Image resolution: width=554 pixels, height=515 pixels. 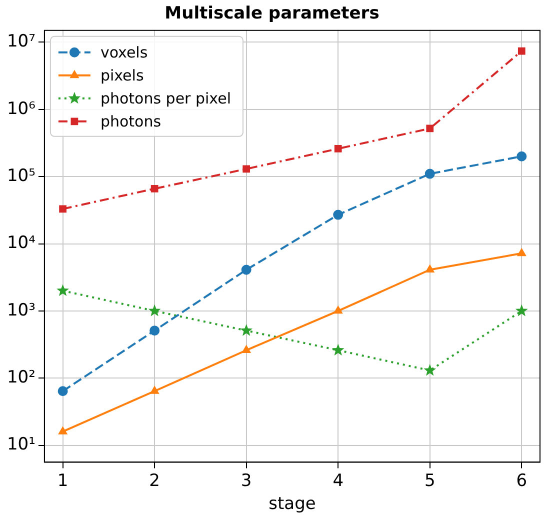 I want to click on x-tick-label: 6, so click(x=522, y=480).